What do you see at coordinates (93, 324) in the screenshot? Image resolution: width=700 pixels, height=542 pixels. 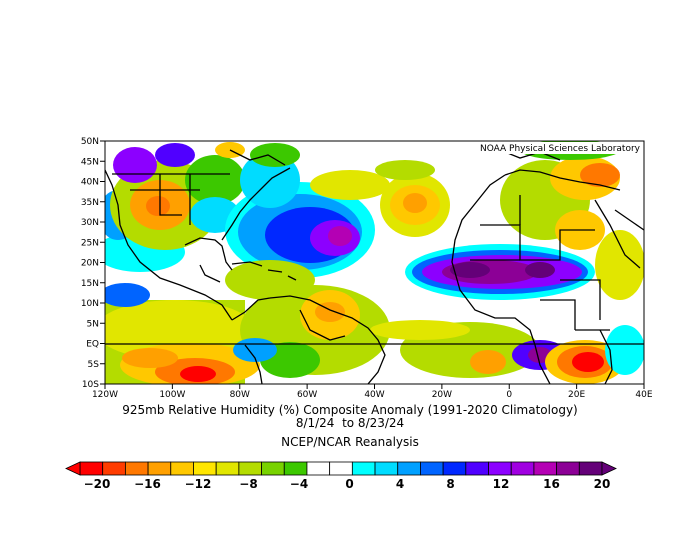 I see `lat-label: 5N` at bounding box center [93, 324].